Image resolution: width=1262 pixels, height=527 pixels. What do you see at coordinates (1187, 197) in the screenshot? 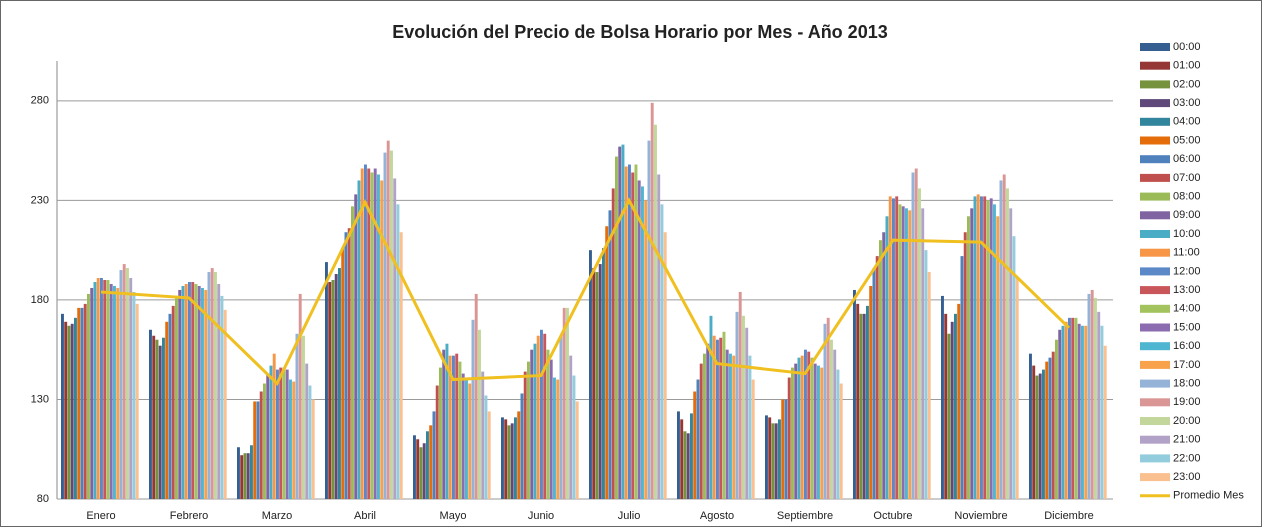
I see `legend-label: 08:00` at bounding box center [1187, 197].